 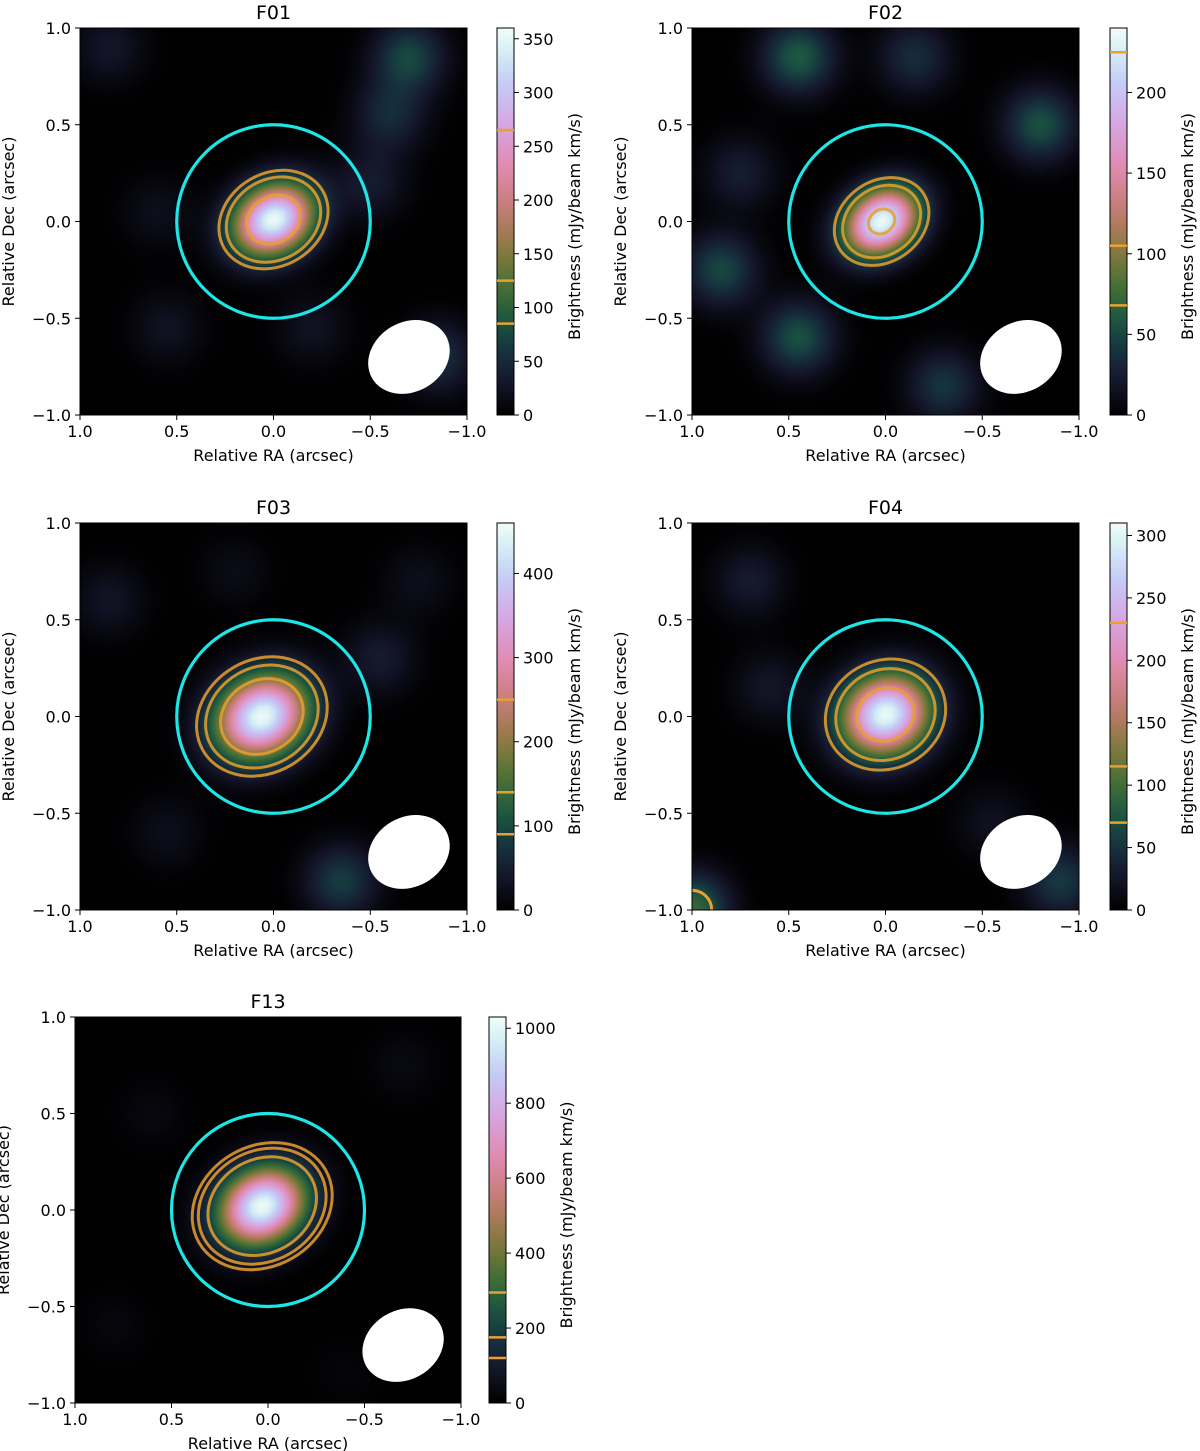 I want to click on contour-group, so click(x=273, y=219).